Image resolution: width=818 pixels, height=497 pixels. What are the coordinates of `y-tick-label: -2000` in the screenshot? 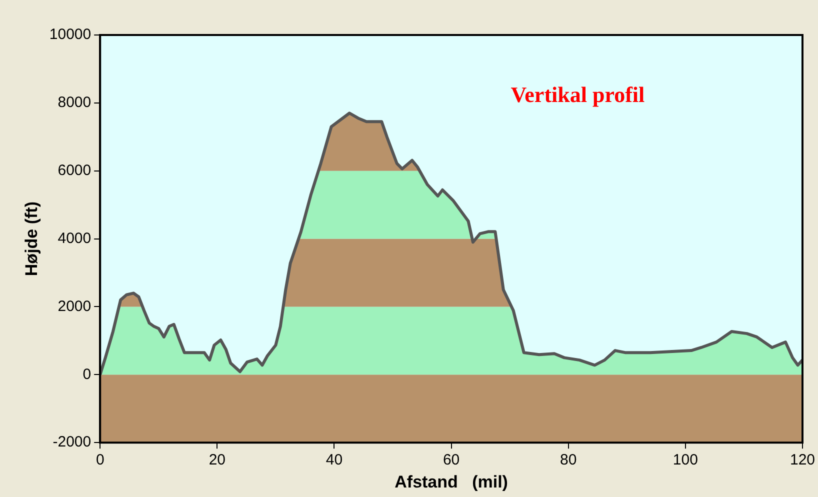 It's located at (72, 442).